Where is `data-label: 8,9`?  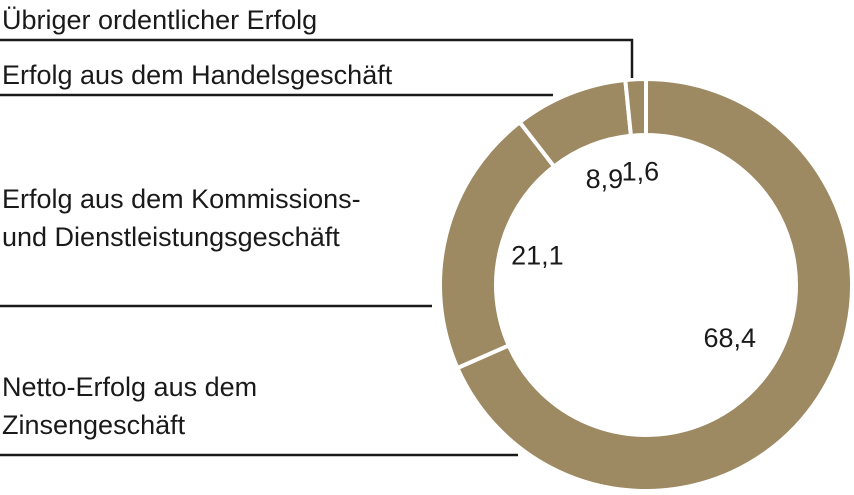
data-label: 8,9 is located at coordinates (605, 179).